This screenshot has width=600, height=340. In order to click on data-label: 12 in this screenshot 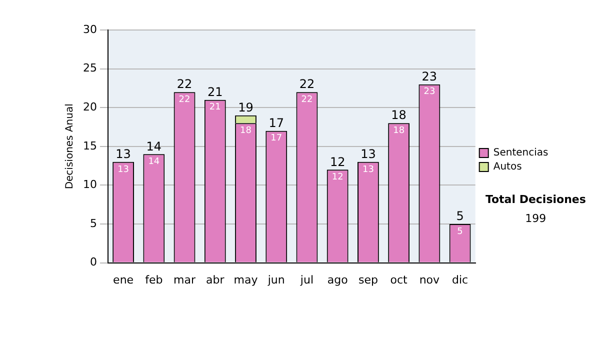, I will do `click(338, 177)`.